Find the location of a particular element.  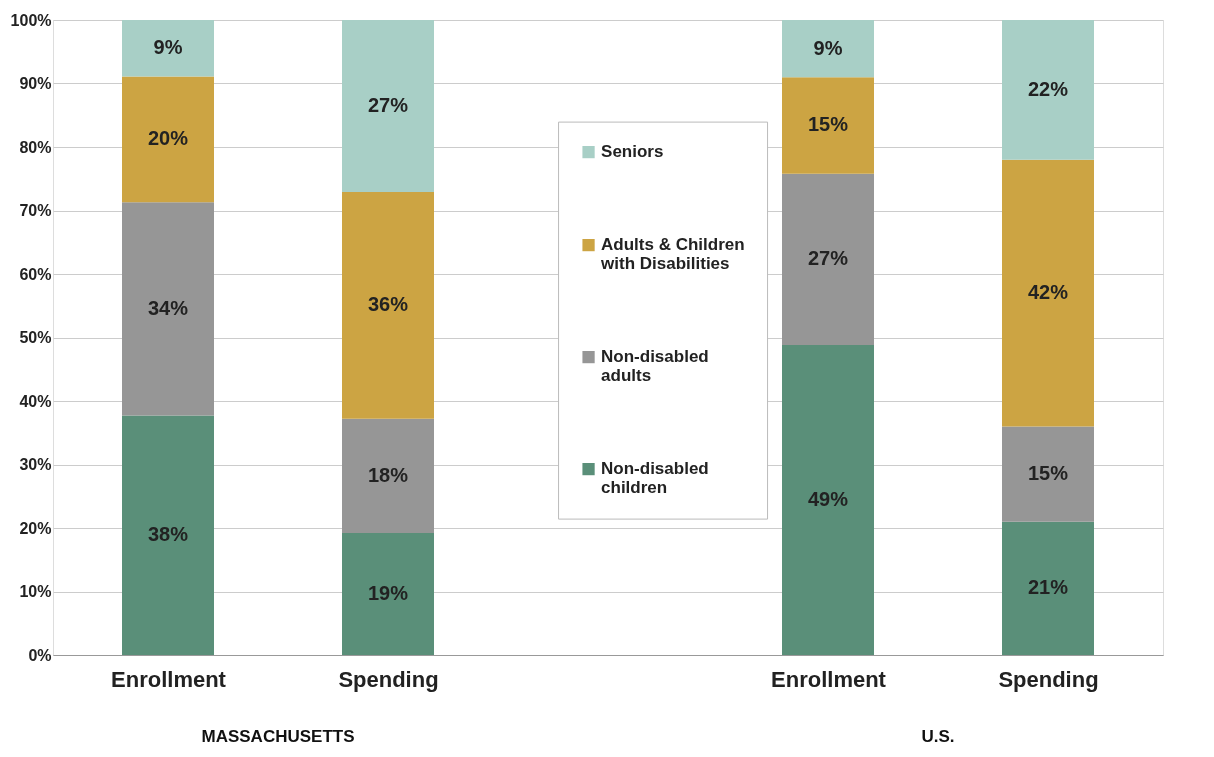

data-label: 42% is located at coordinates (1048, 292).